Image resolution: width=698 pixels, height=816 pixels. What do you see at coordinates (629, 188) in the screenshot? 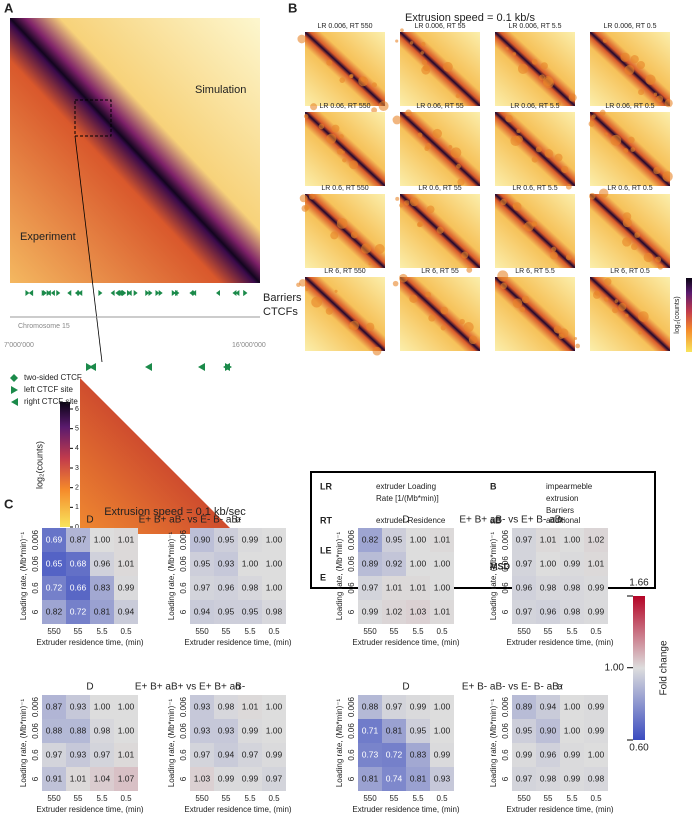
I see `map-title: LR 0.6, RT 0.5` at bounding box center [629, 188].